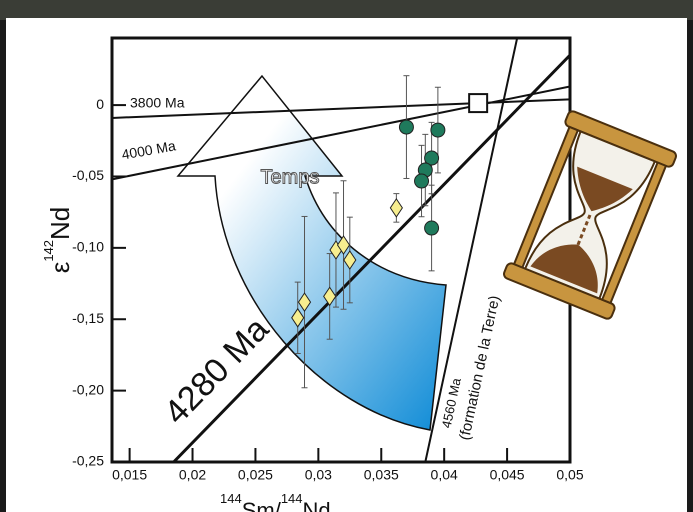  Describe the element at coordinates (255, 475) in the screenshot. I see `x-tick-label: 0,025` at that location.